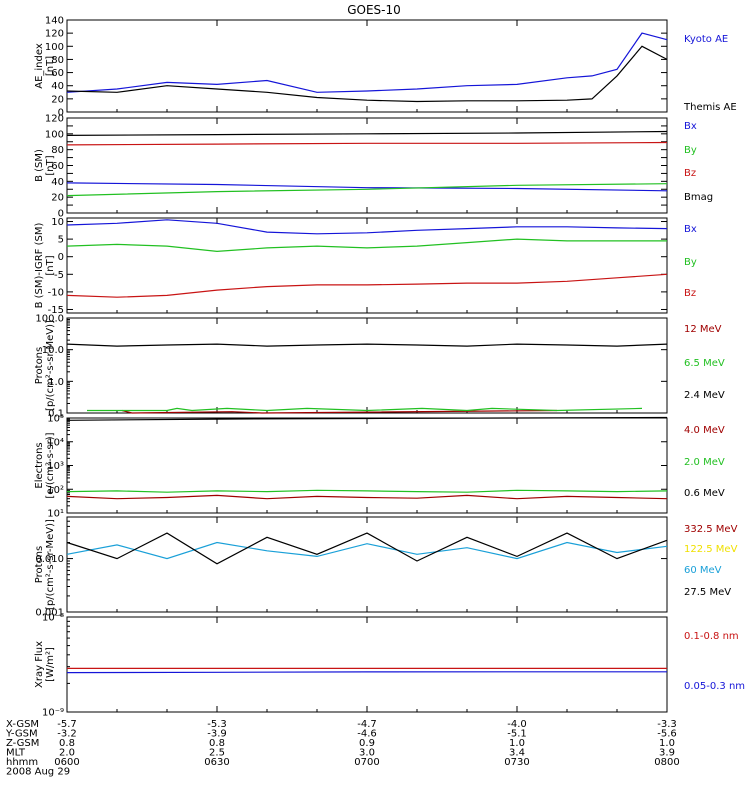 This screenshot has height=804, width=750. Describe the element at coordinates (704, 493) in the screenshot. I see `legend-label: 0.6 MeV` at that location.